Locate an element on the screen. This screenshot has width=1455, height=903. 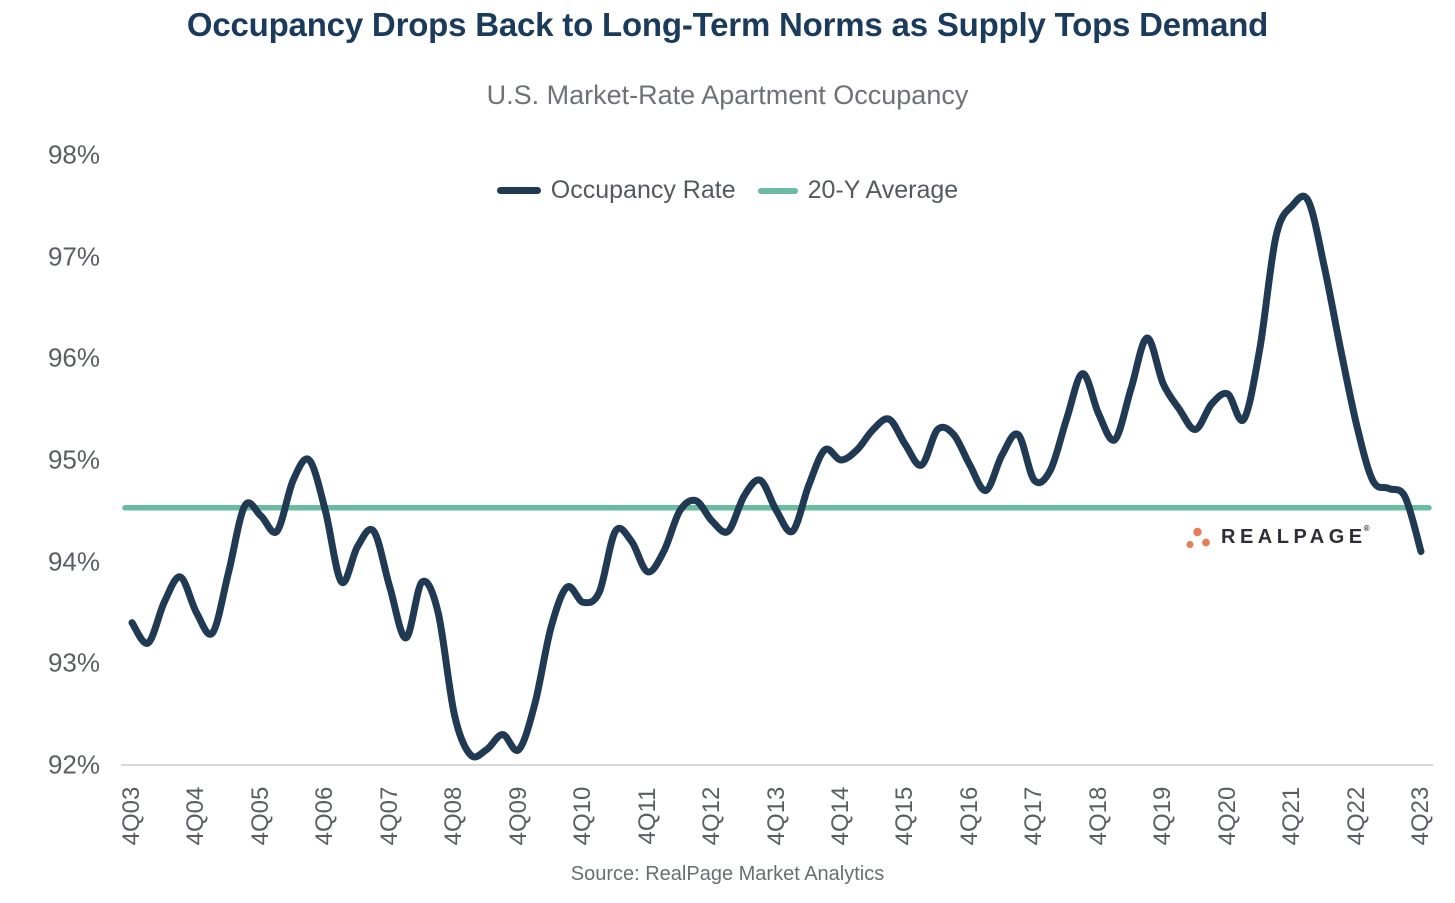
y-tick-label: 92% is located at coordinates (73, 764).